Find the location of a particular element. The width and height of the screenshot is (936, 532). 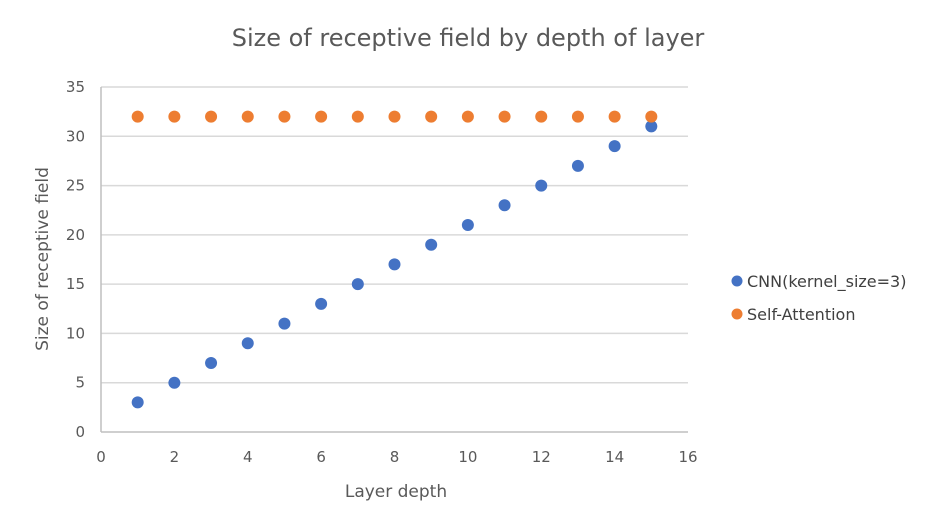

x-tick-label: 8 is located at coordinates (395, 457).